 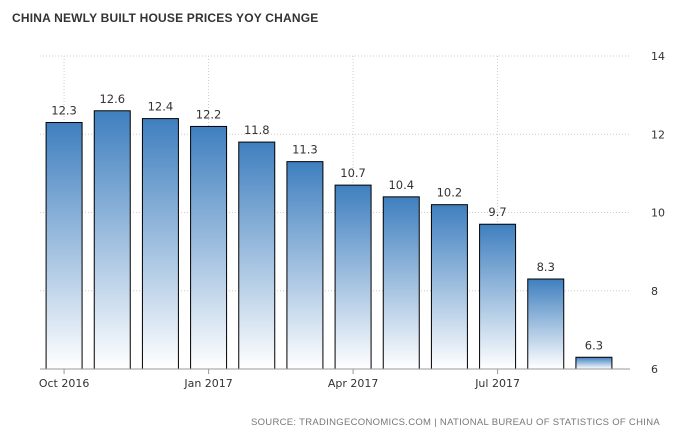 I want to click on x-tick-label: Jul 2017, so click(x=497, y=383).